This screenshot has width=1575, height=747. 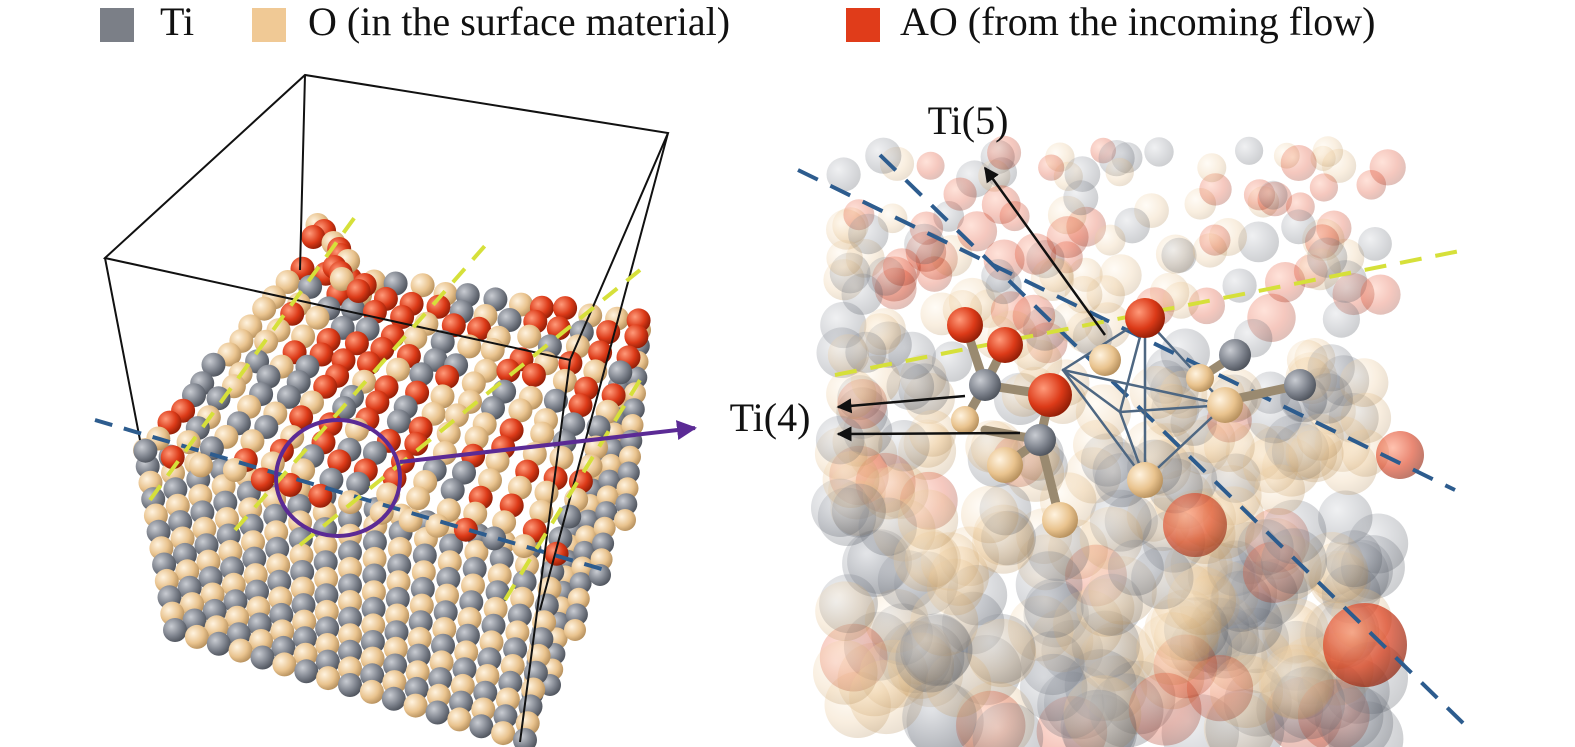 I want to click on zoom-arrow, so click(x=548, y=442).